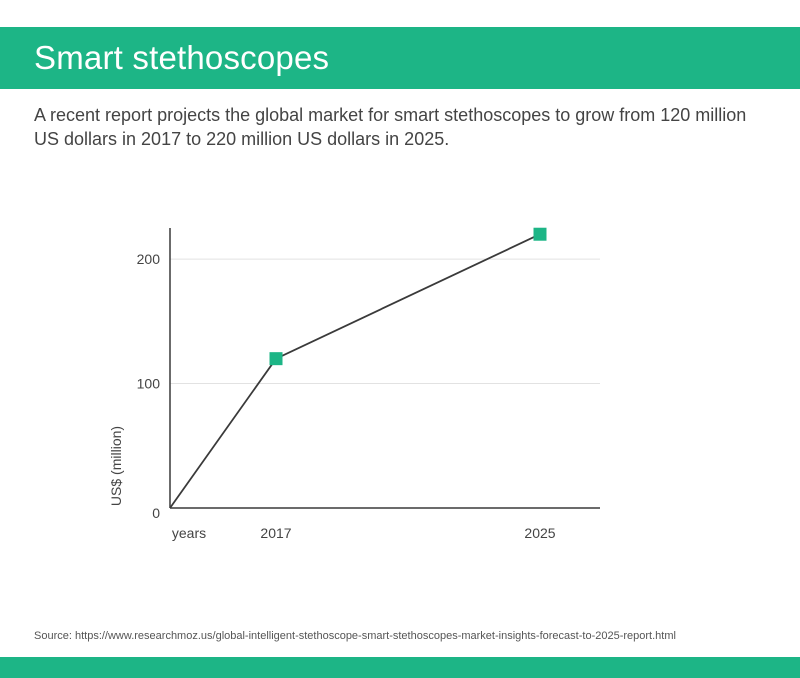 This screenshot has width=800, height=678. Describe the element at coordinates (275, 533) in the screenshot. I see `x-tick-label: 2017` at that location.